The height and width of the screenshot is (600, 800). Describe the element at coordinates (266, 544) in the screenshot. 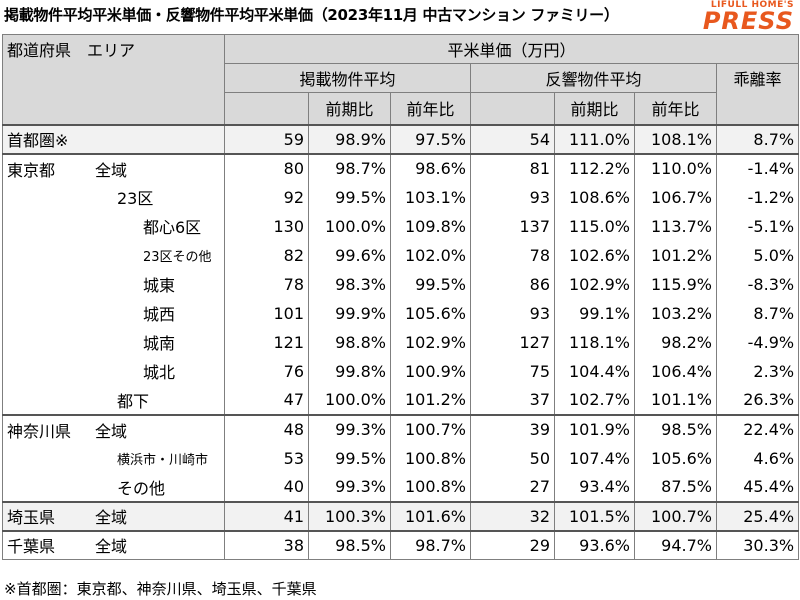

I see `value-cell-a: 38` at that location.